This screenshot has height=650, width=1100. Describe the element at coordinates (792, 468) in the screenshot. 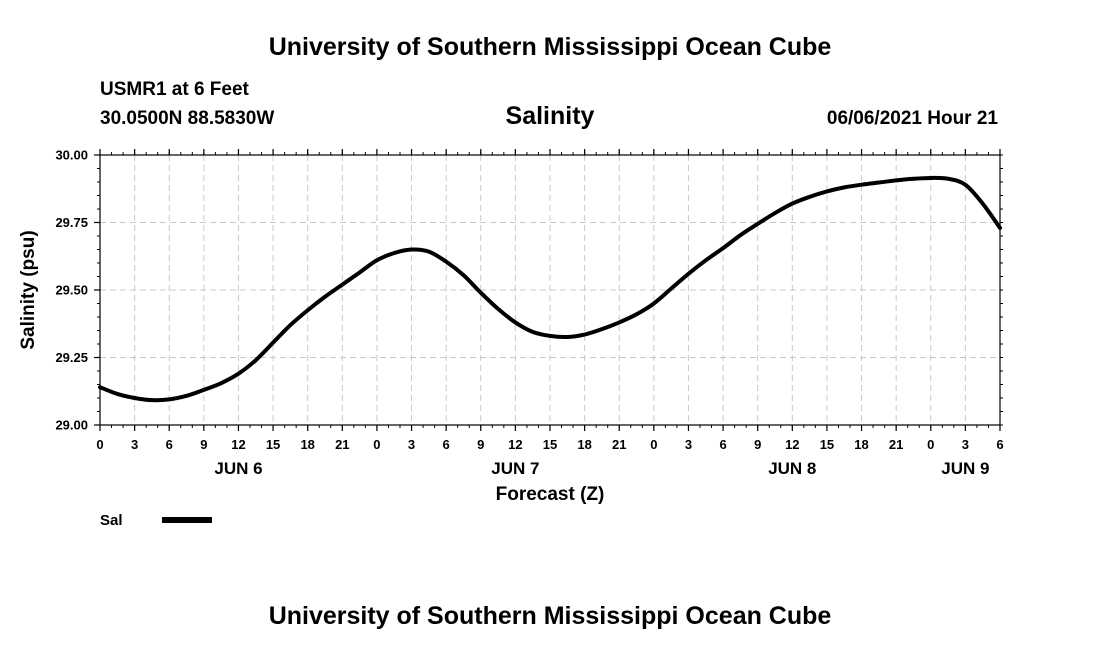

I see `day-label: JUN 8` at that location.